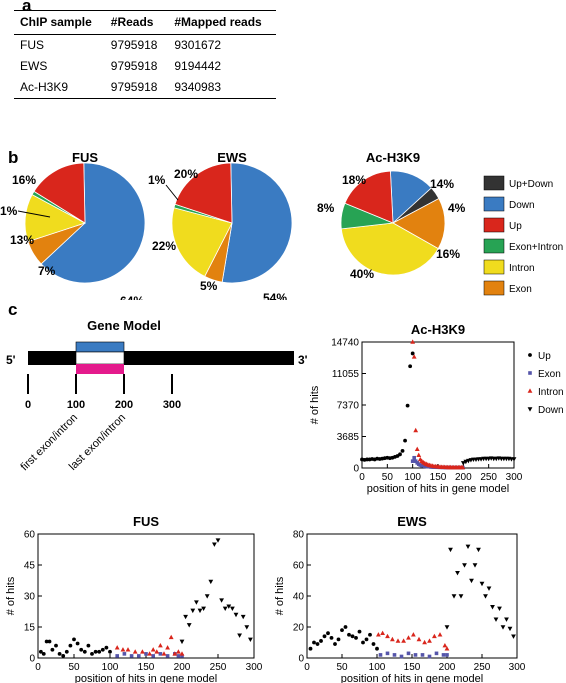  What do you see at coordinates (482, 667) in the screenshot?
I see `x-tick-label: 250` at bounding box center [482, 667].